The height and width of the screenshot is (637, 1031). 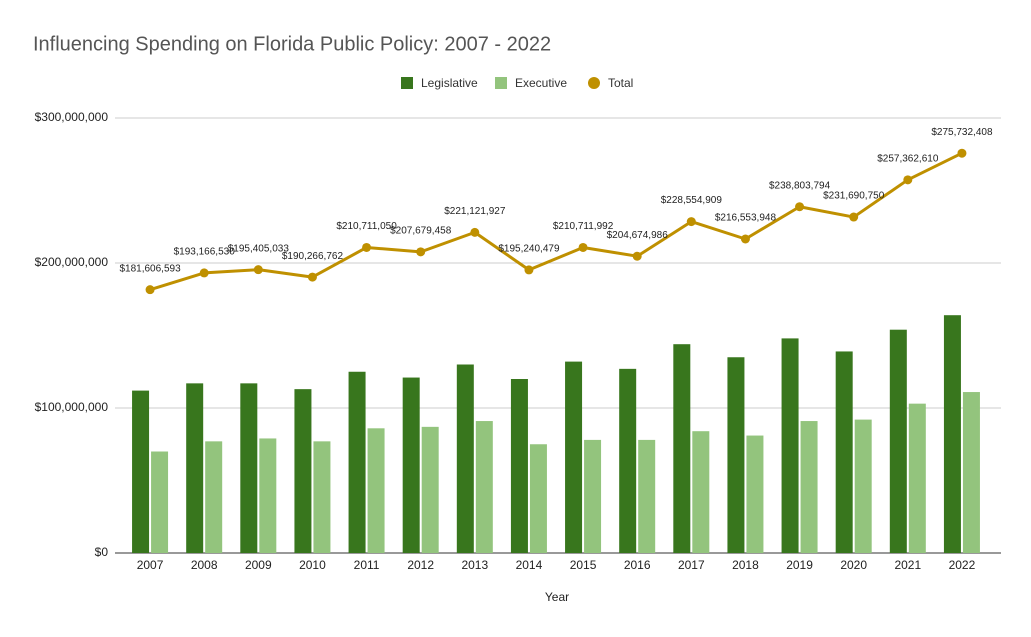 What do you see at coordinates (367, 565) in the screenshot?
I see `x-tick-label: 2011` at bounding box center [367, 565].